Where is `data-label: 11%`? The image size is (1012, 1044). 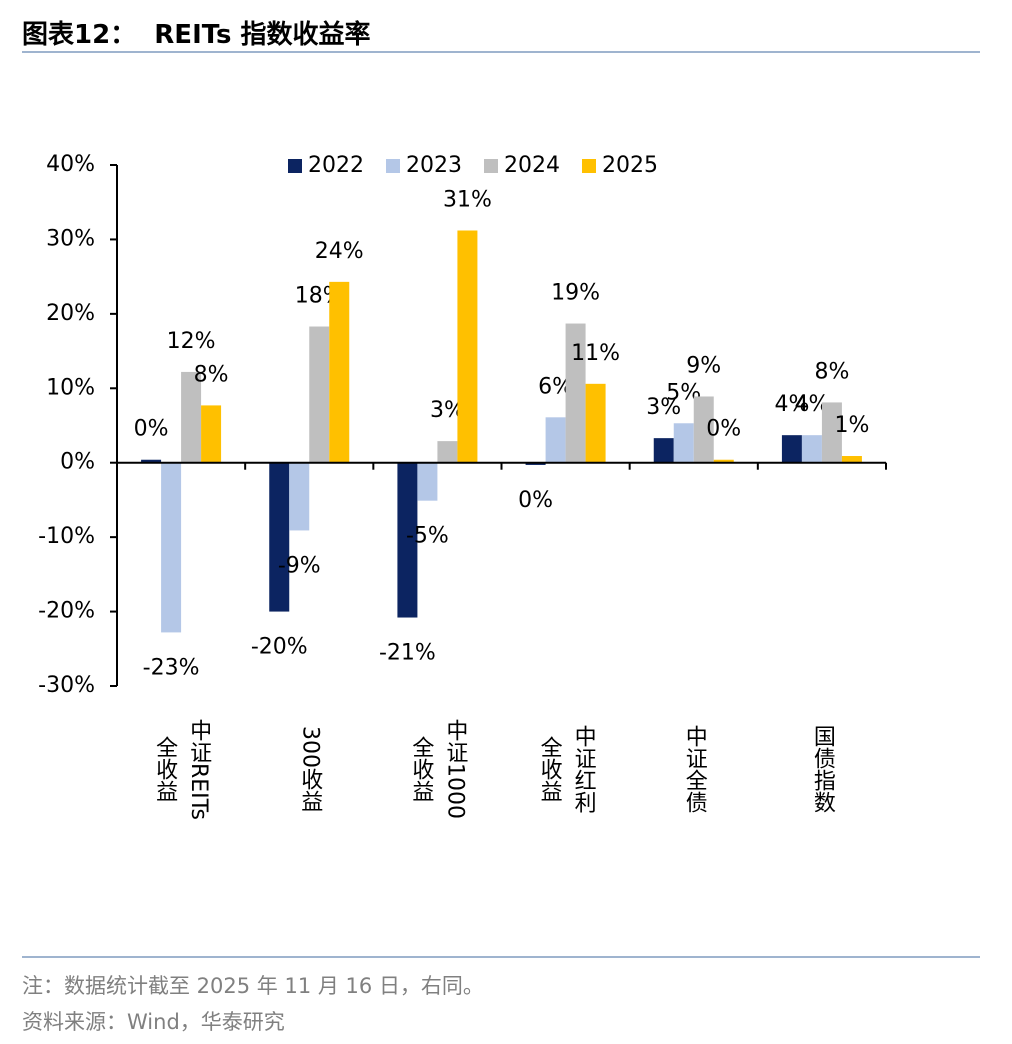
data-label: 11% is located at coordinates (595, 353).